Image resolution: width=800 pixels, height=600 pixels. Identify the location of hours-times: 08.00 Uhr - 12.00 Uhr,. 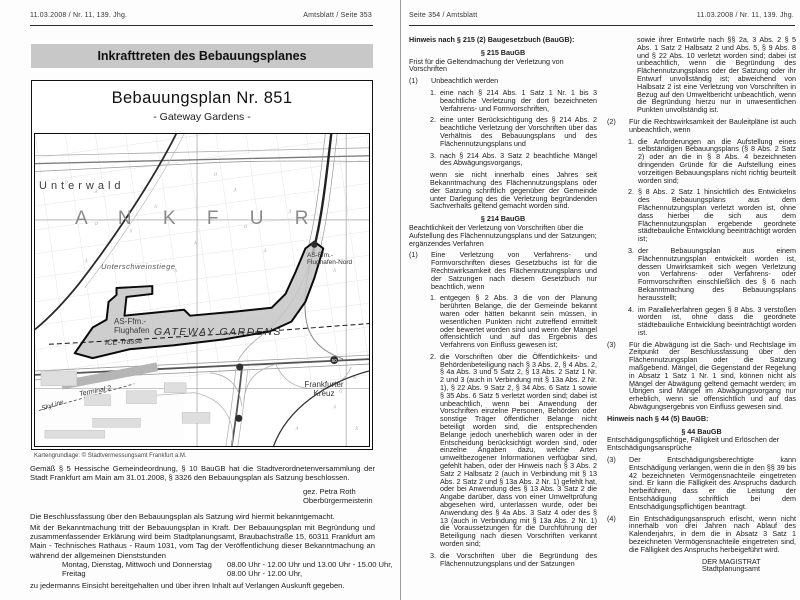
(265, 574).